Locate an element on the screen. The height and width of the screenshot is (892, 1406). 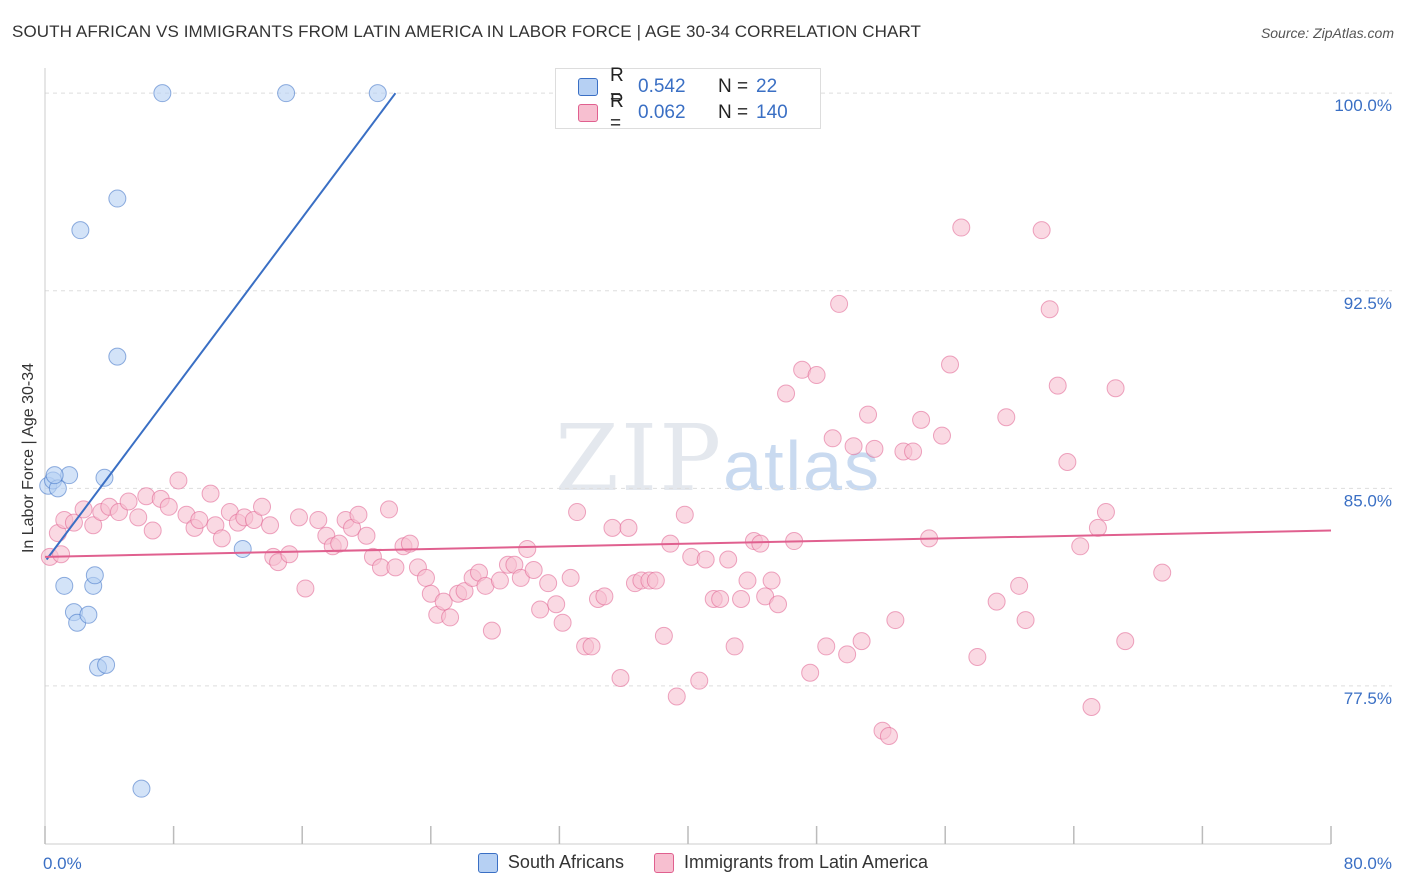
legend-row-latin-america: R = 0.062 N = 140 is located at coordinates (683, 112).